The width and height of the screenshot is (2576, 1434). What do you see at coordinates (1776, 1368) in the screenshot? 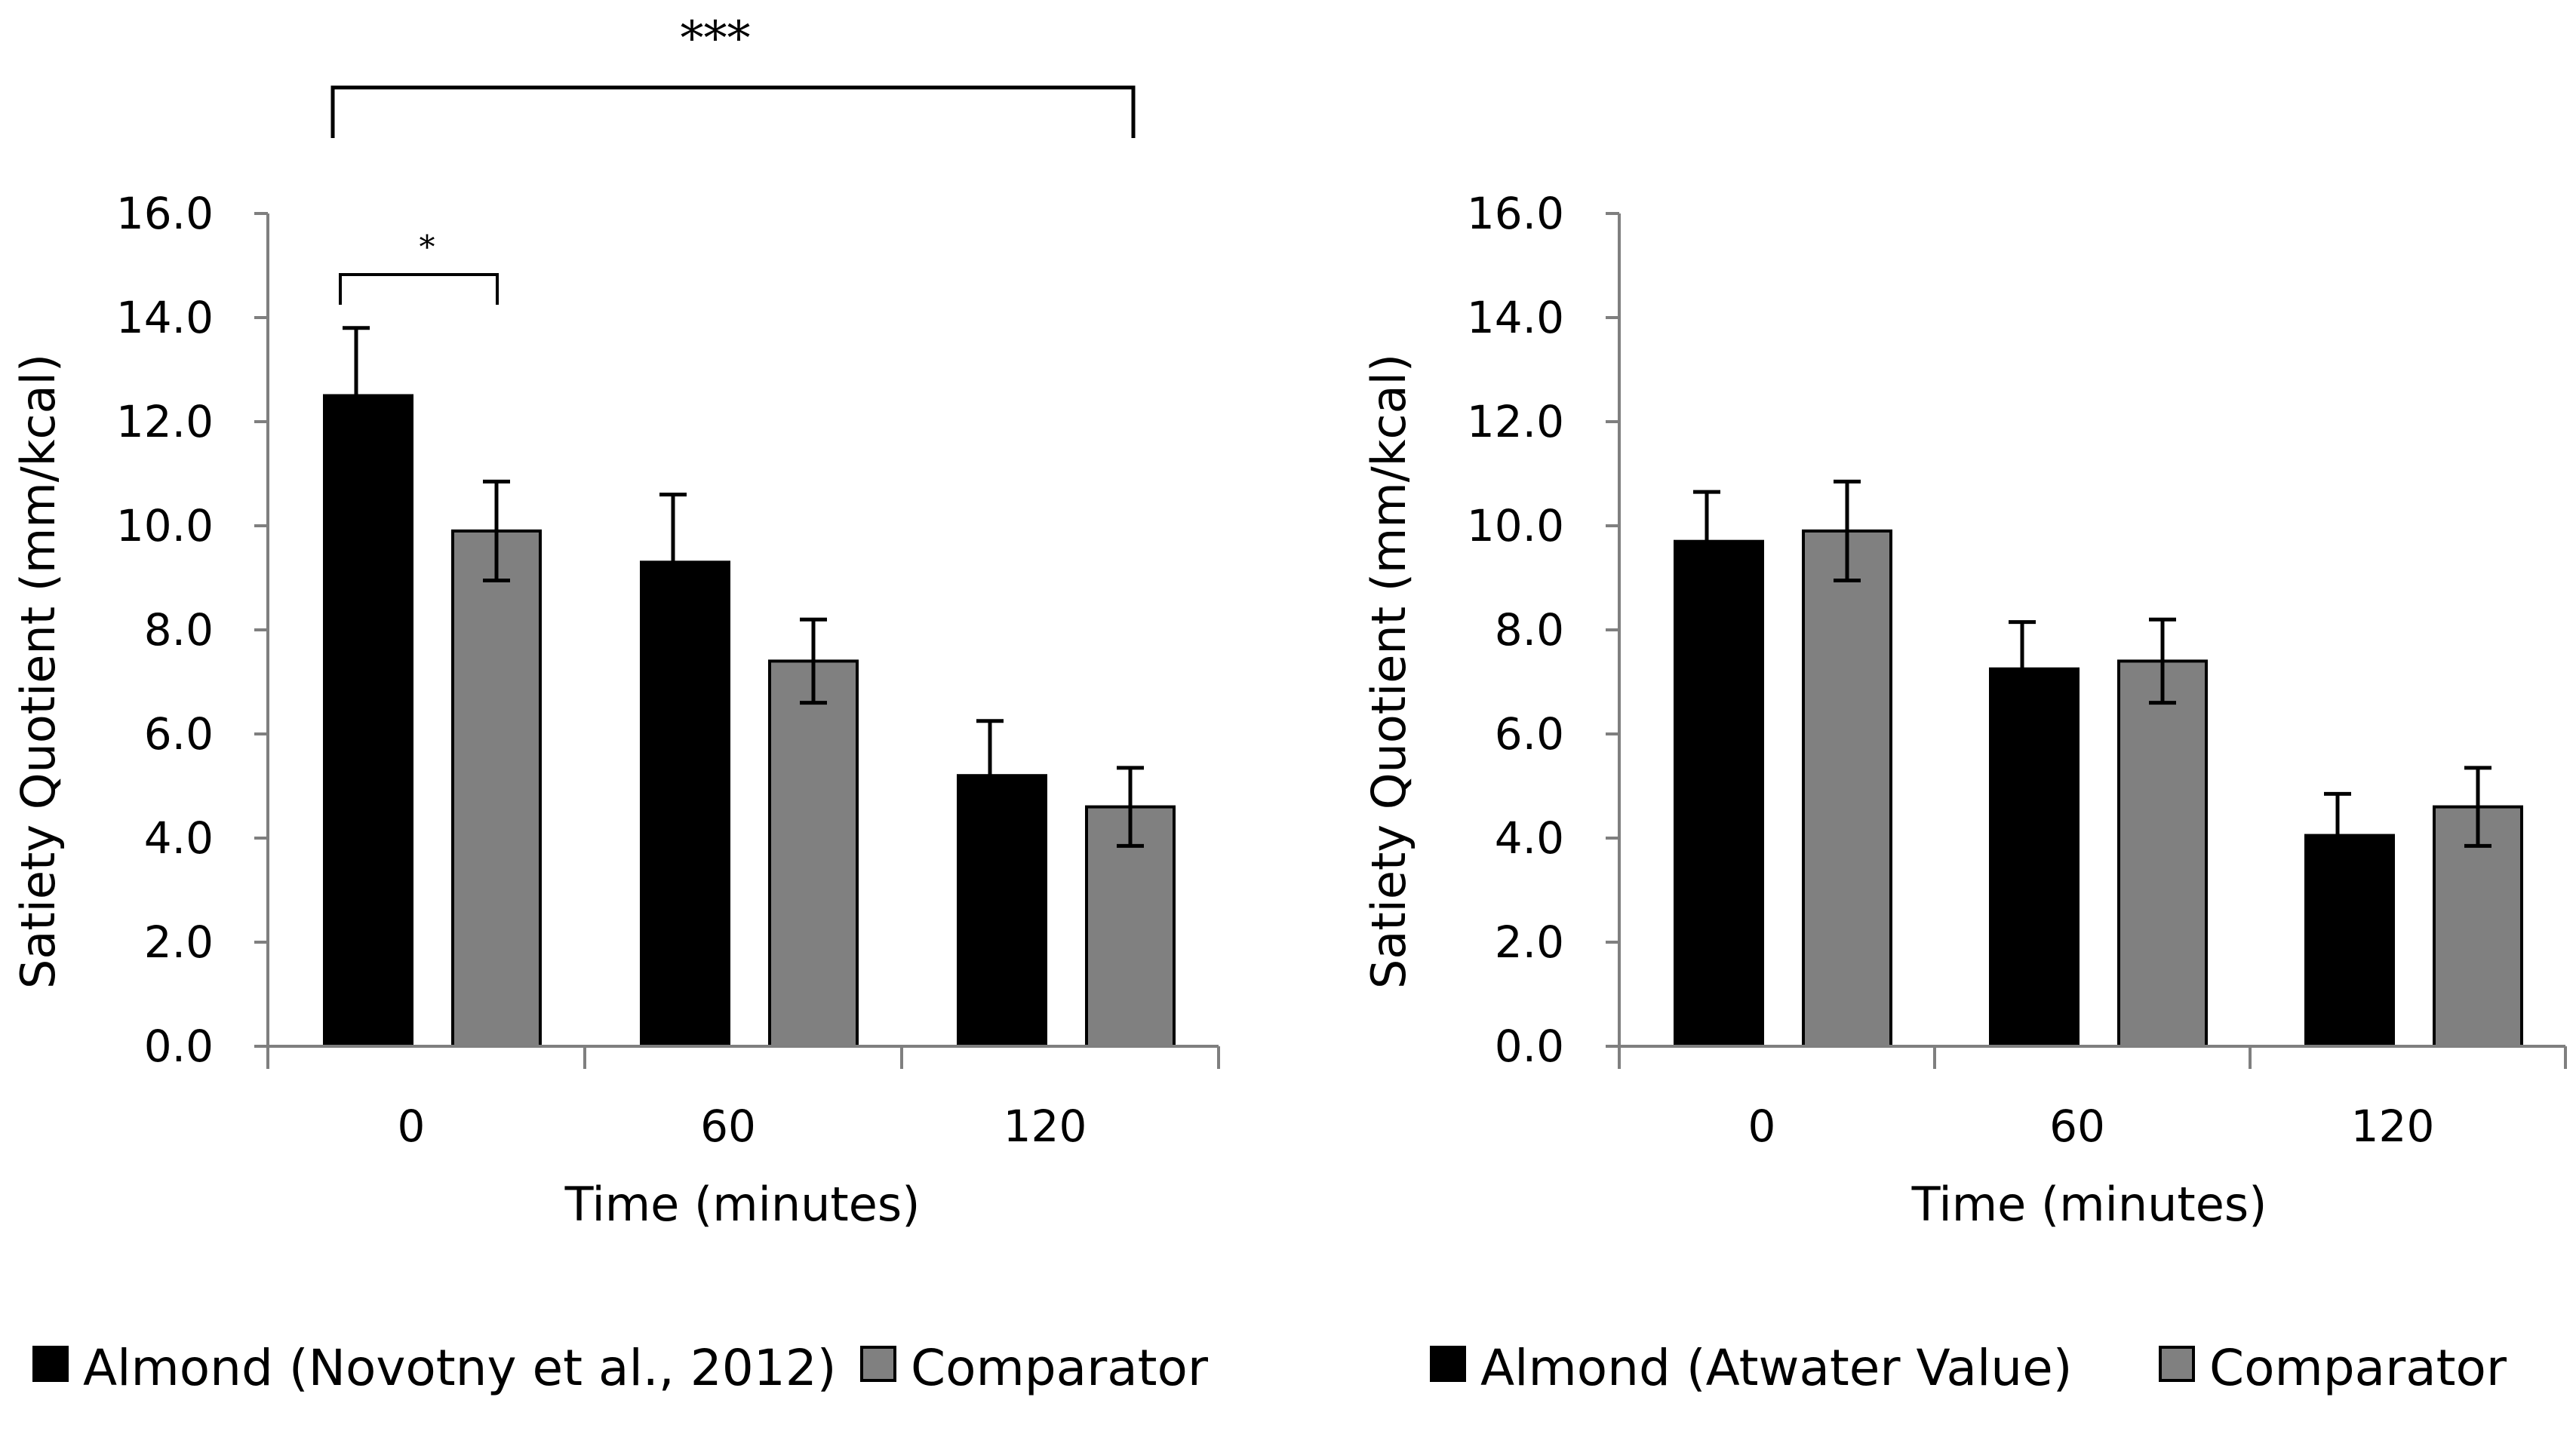
I see `legend-label-almond: Almond (Atwater Value)` at bounding box center [1776, 1368].